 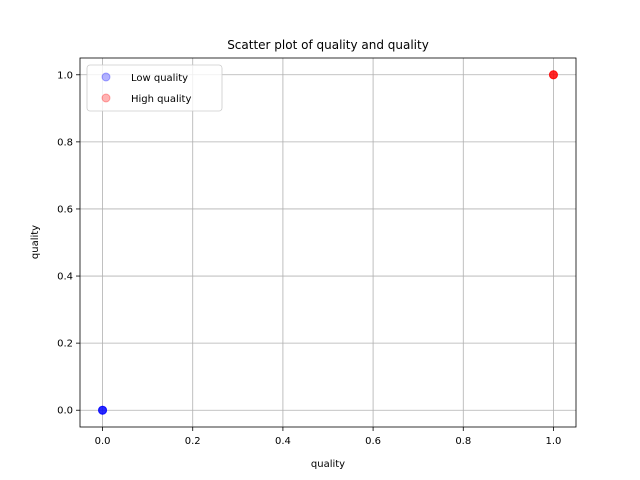 What do you see at coordinates (193, 441) in the screenshot?
I see `x-tick-label: 0.2` at bounding box center [193, 441].